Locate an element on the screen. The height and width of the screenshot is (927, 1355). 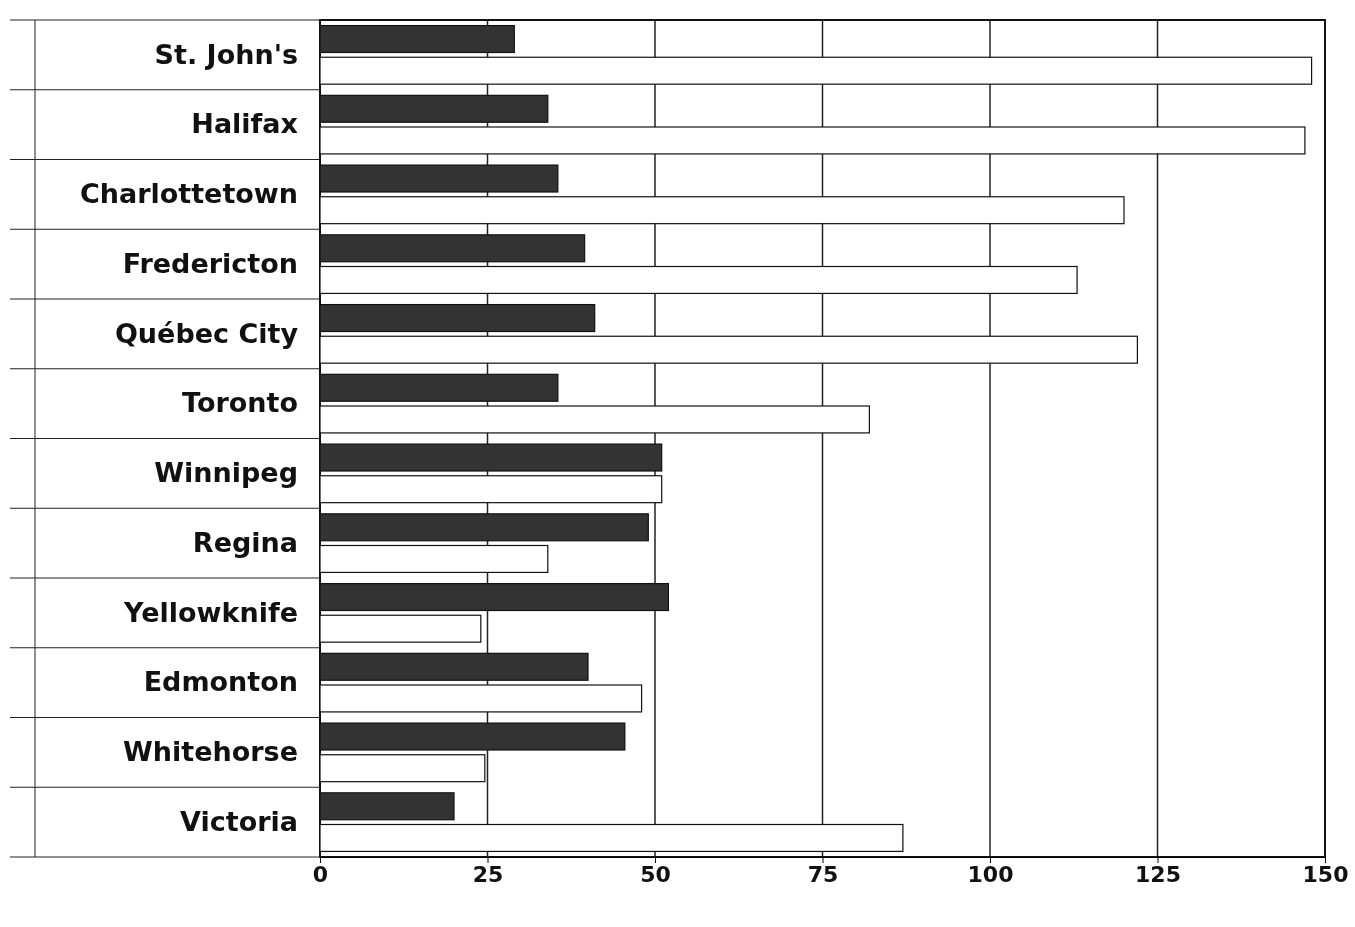
x-tick-label: 150 is located at coordinates (1325, 874).